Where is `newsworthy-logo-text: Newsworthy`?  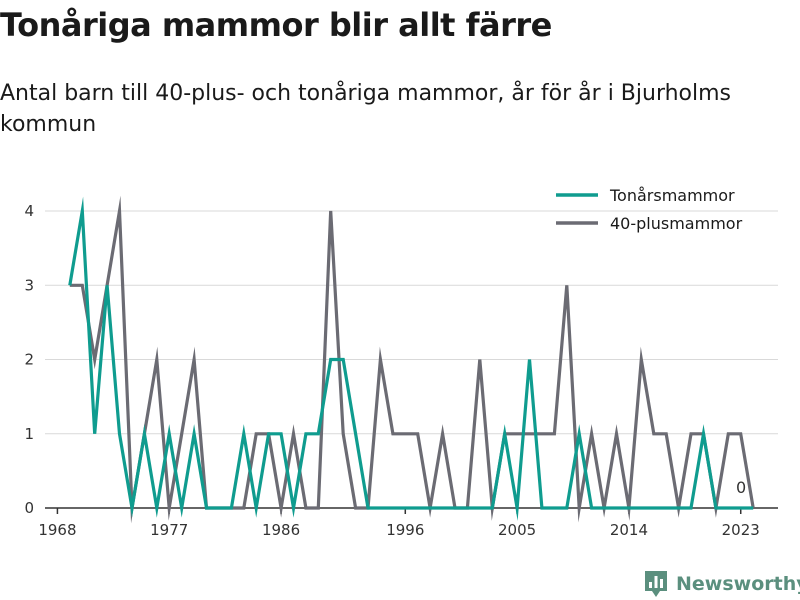 newsworthy-logo-text: Newsworthy is located at coordinates (738, 584).